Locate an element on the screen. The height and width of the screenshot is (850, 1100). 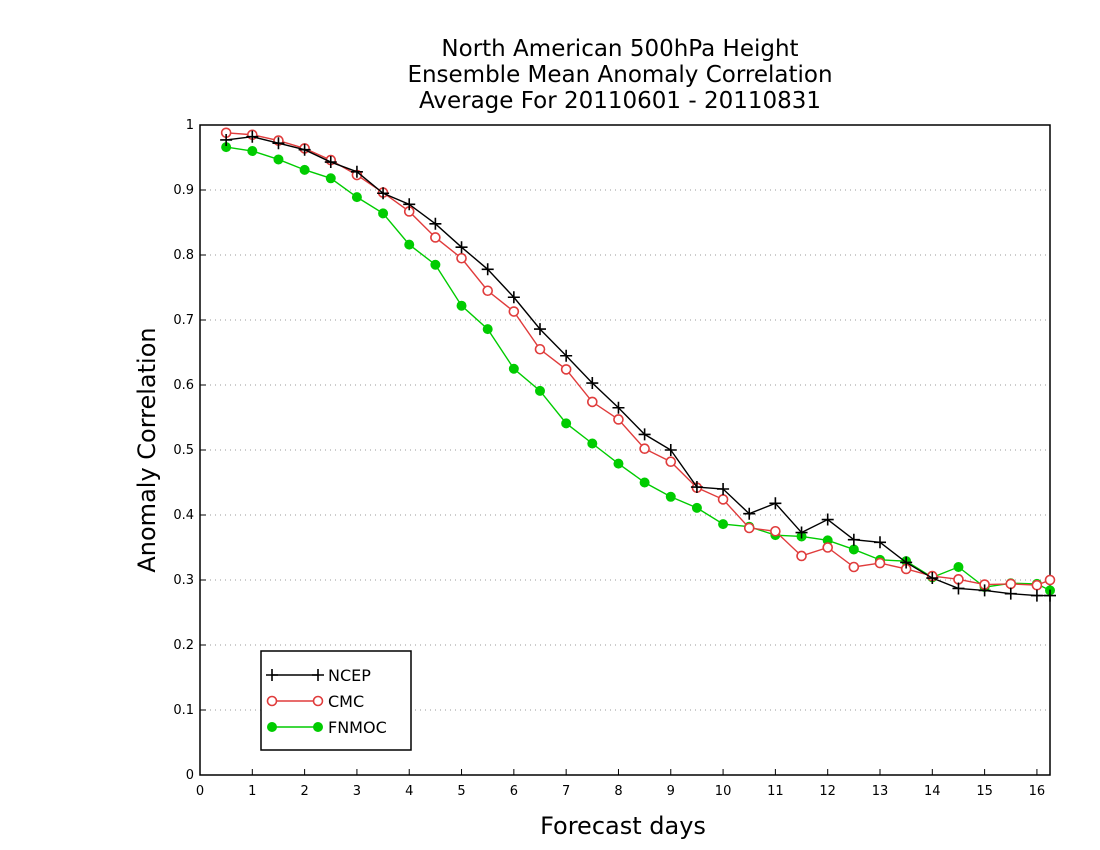
y-tick-label: 0.8 is located at coordinates (183, 255).